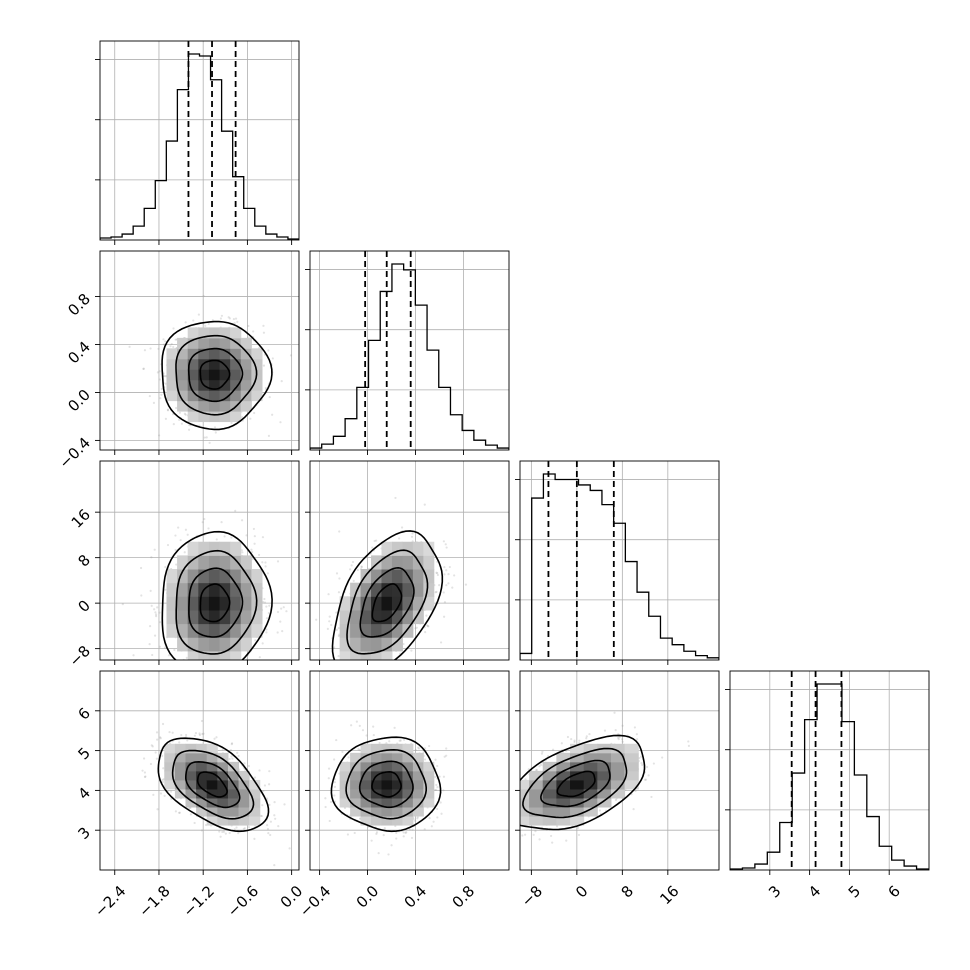 The height and width of the screenshot is (970, 970). I want to click on y-tick-label: 3, so click(84, 832).